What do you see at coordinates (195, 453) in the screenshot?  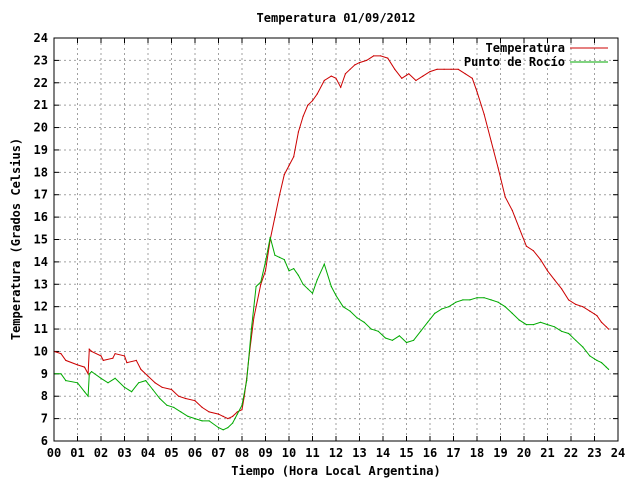 I see `x-tick-label: 06` at bounding box center [195, 453].